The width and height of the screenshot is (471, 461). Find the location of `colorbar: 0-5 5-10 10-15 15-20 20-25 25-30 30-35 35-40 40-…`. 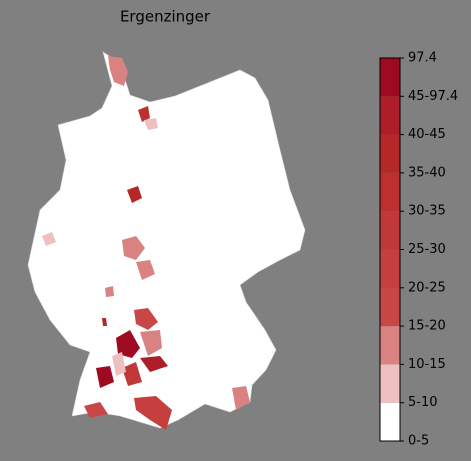

colorbar: 0-5 5-10 10-15 15-20 20-25 25-30 30-35 35-40 40-… is located at coordinates (418, 250).